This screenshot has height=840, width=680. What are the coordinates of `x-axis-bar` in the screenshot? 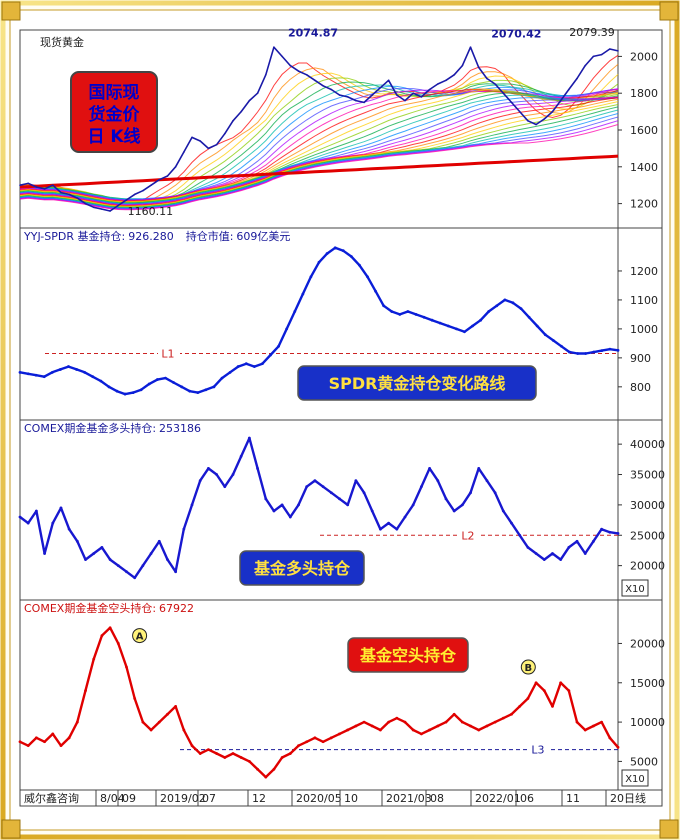 It's located at (341, 798).